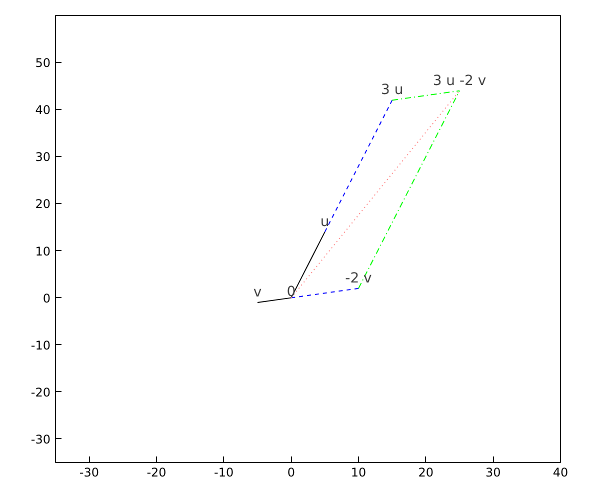 This screenshot has width=600, height=500. I want to click on y-tick-label: -20, so click(40, 392).